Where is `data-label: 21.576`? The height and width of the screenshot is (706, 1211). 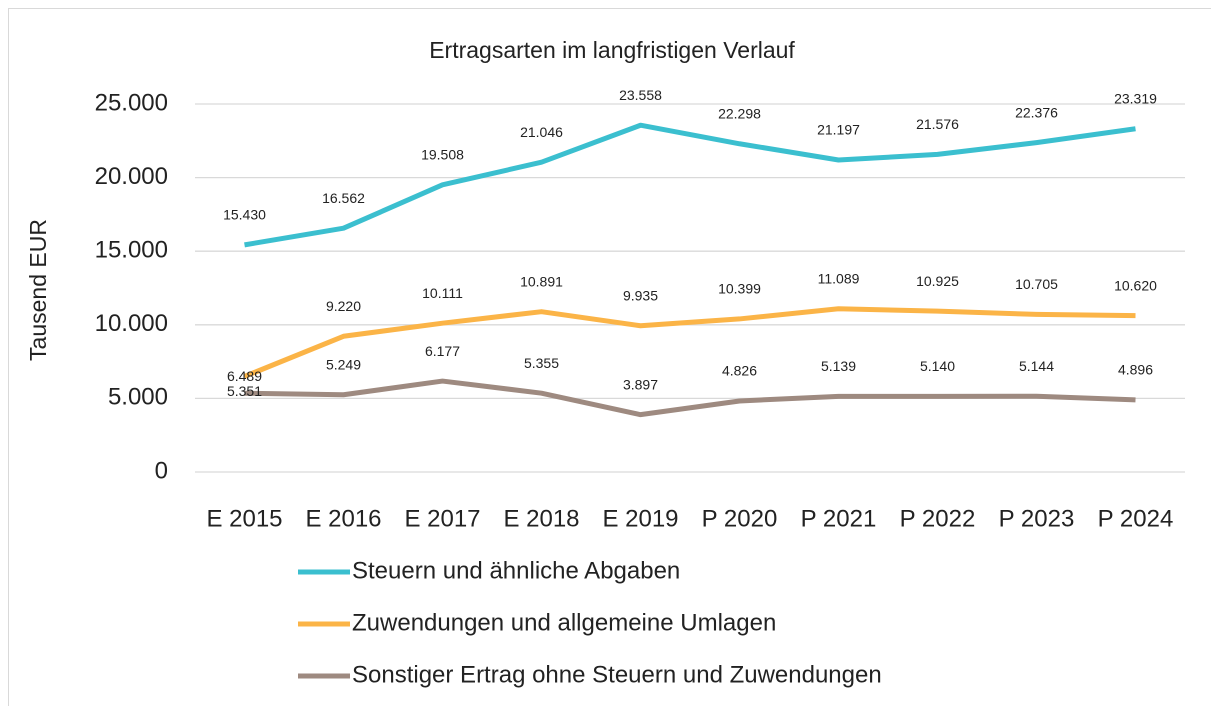 data-label: 21.576 is located at coordinates (937, 124).